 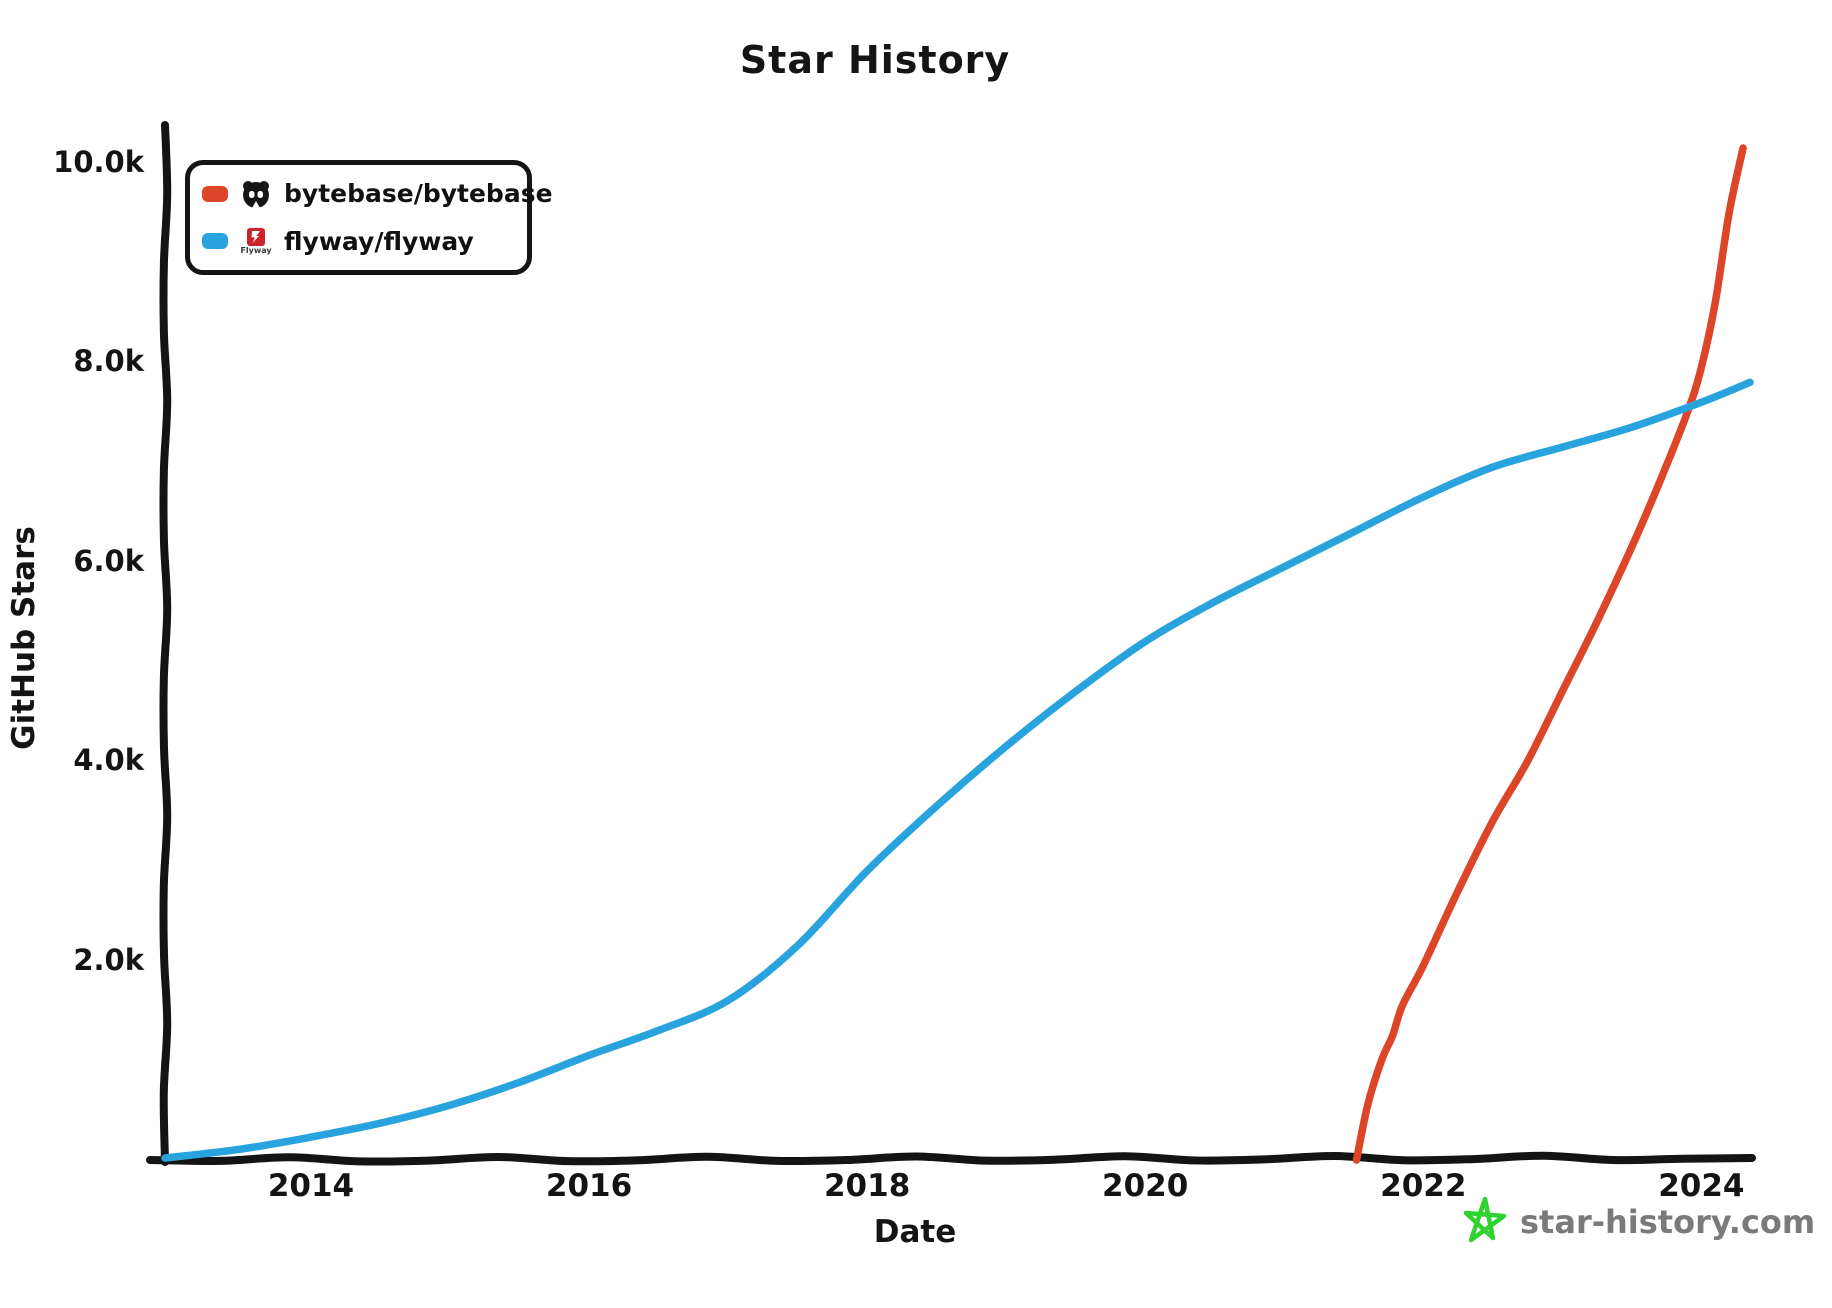 What do you see at coordinates (1145, 1186) in the screenshot?
I see `x-tick-label-2020: 2020` at bounding box center [1145, 1186].